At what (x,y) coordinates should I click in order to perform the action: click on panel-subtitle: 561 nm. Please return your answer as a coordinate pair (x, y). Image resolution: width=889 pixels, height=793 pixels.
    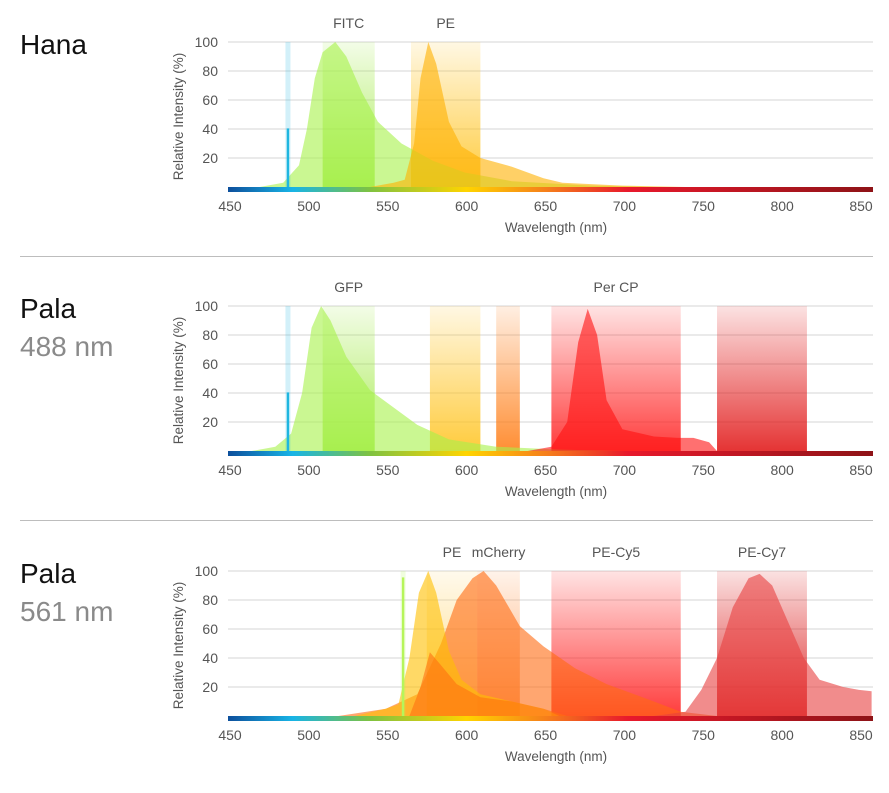
    Looking at the image, I should click on (67, 611).